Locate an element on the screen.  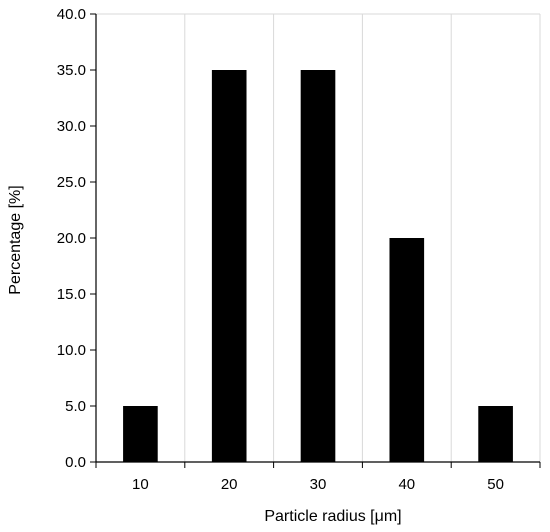
y-tick-label: 5.0 is located at coordinates (75, 406).